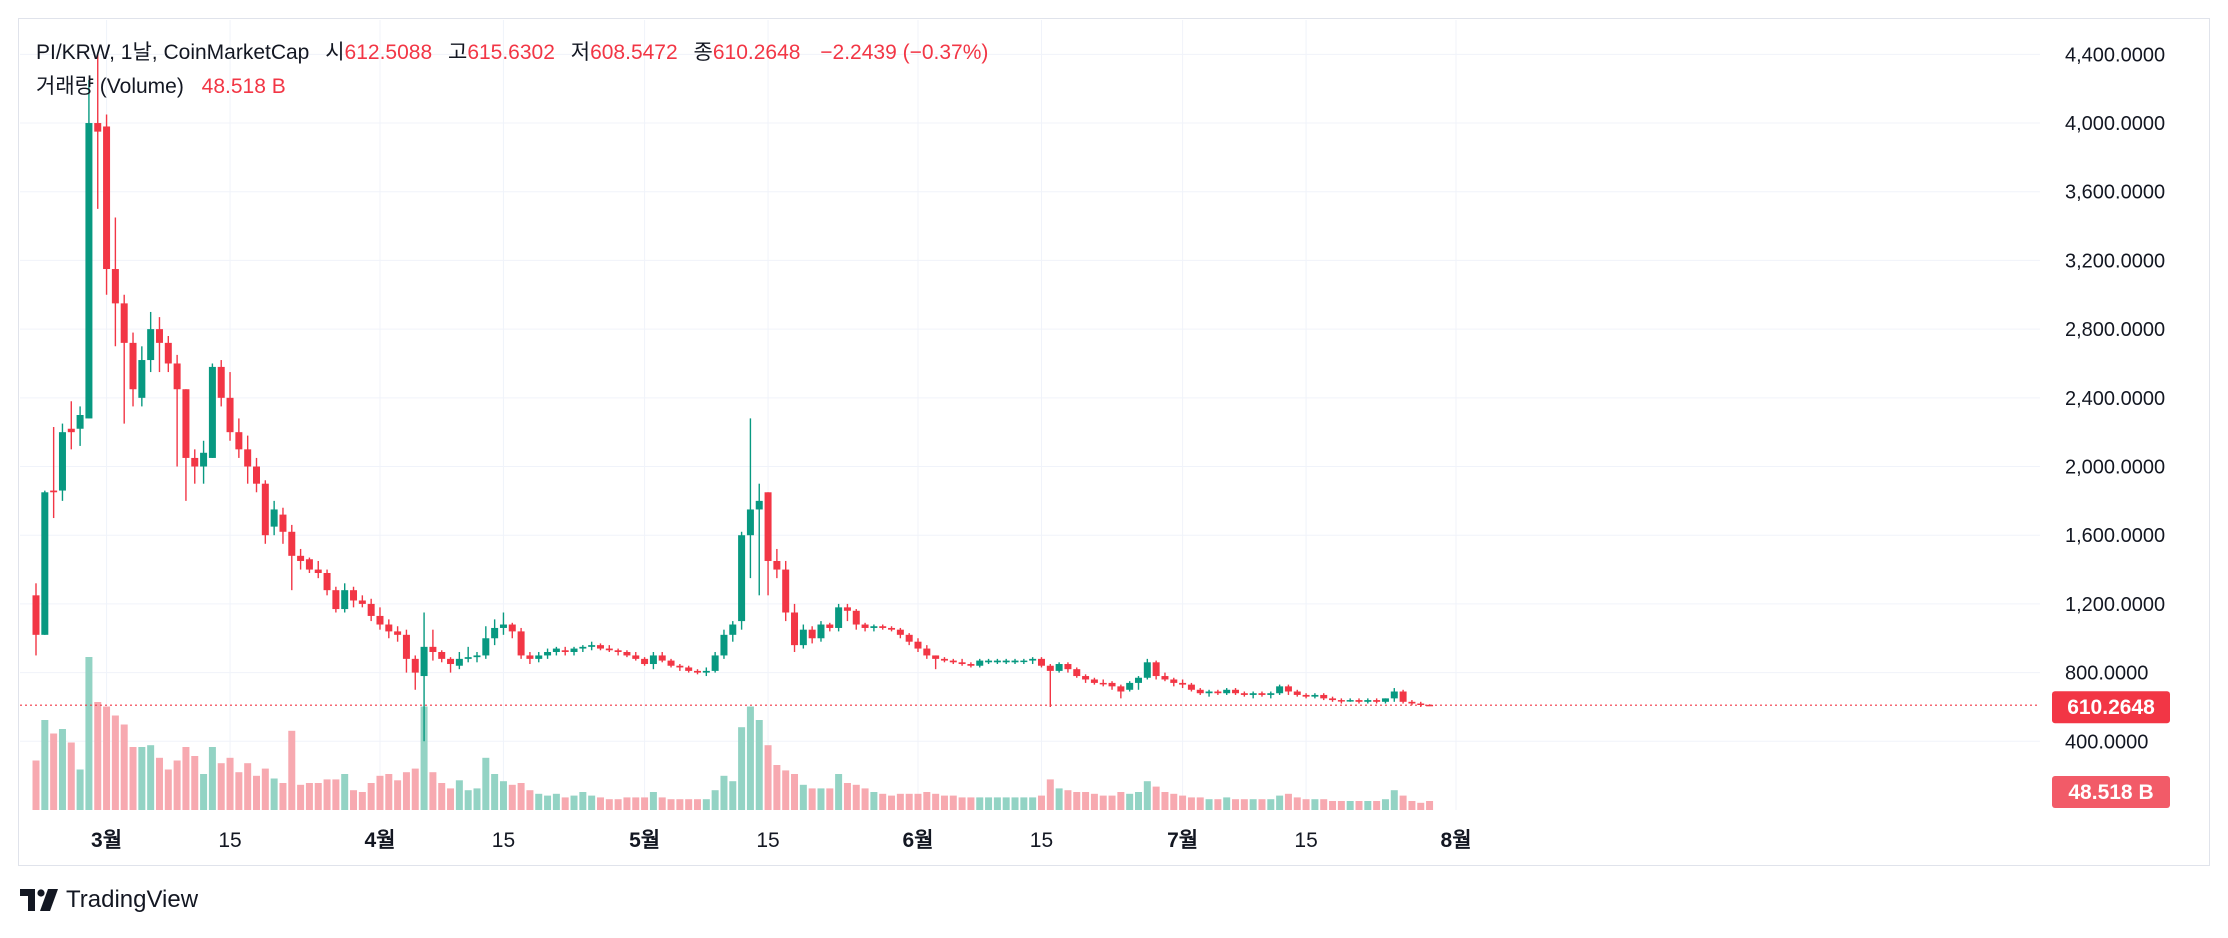 This screenshot has width=2228, height=938. I want to click on volume-label: 거래량 (Volume), so click(110, 86).